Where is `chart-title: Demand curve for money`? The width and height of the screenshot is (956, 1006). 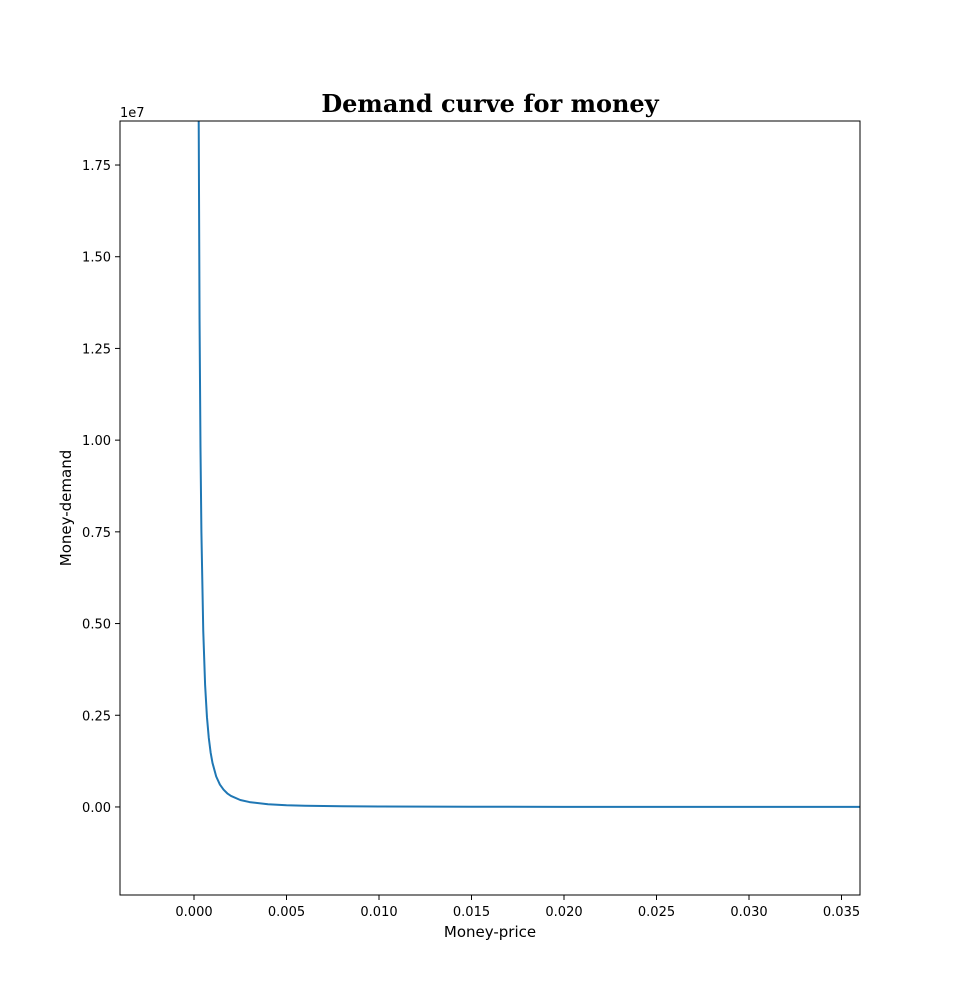 chart-title: Demand curve for money is located at coordinates (490, 103).